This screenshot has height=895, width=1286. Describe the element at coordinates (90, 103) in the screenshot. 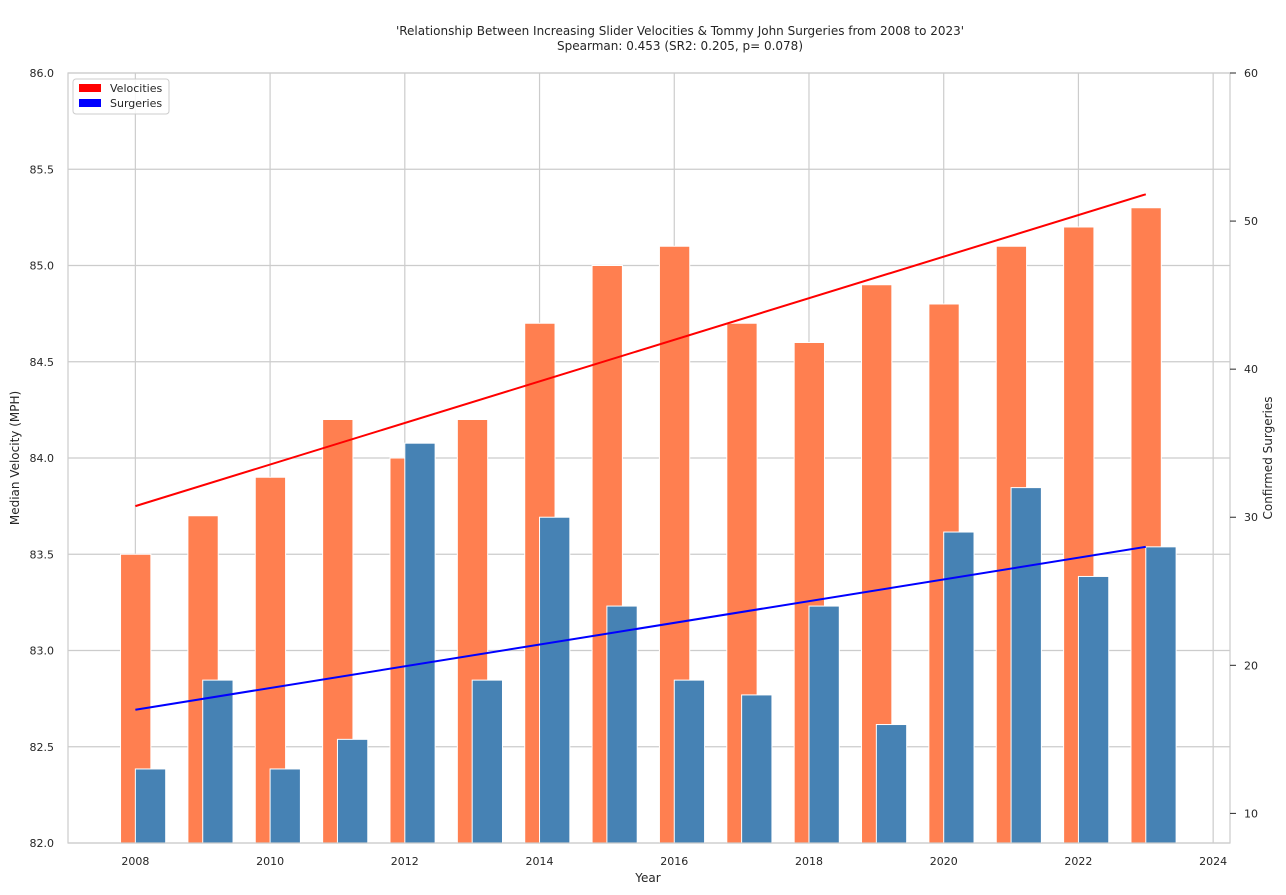

I see `legend-swatch-surgeries` at that location.